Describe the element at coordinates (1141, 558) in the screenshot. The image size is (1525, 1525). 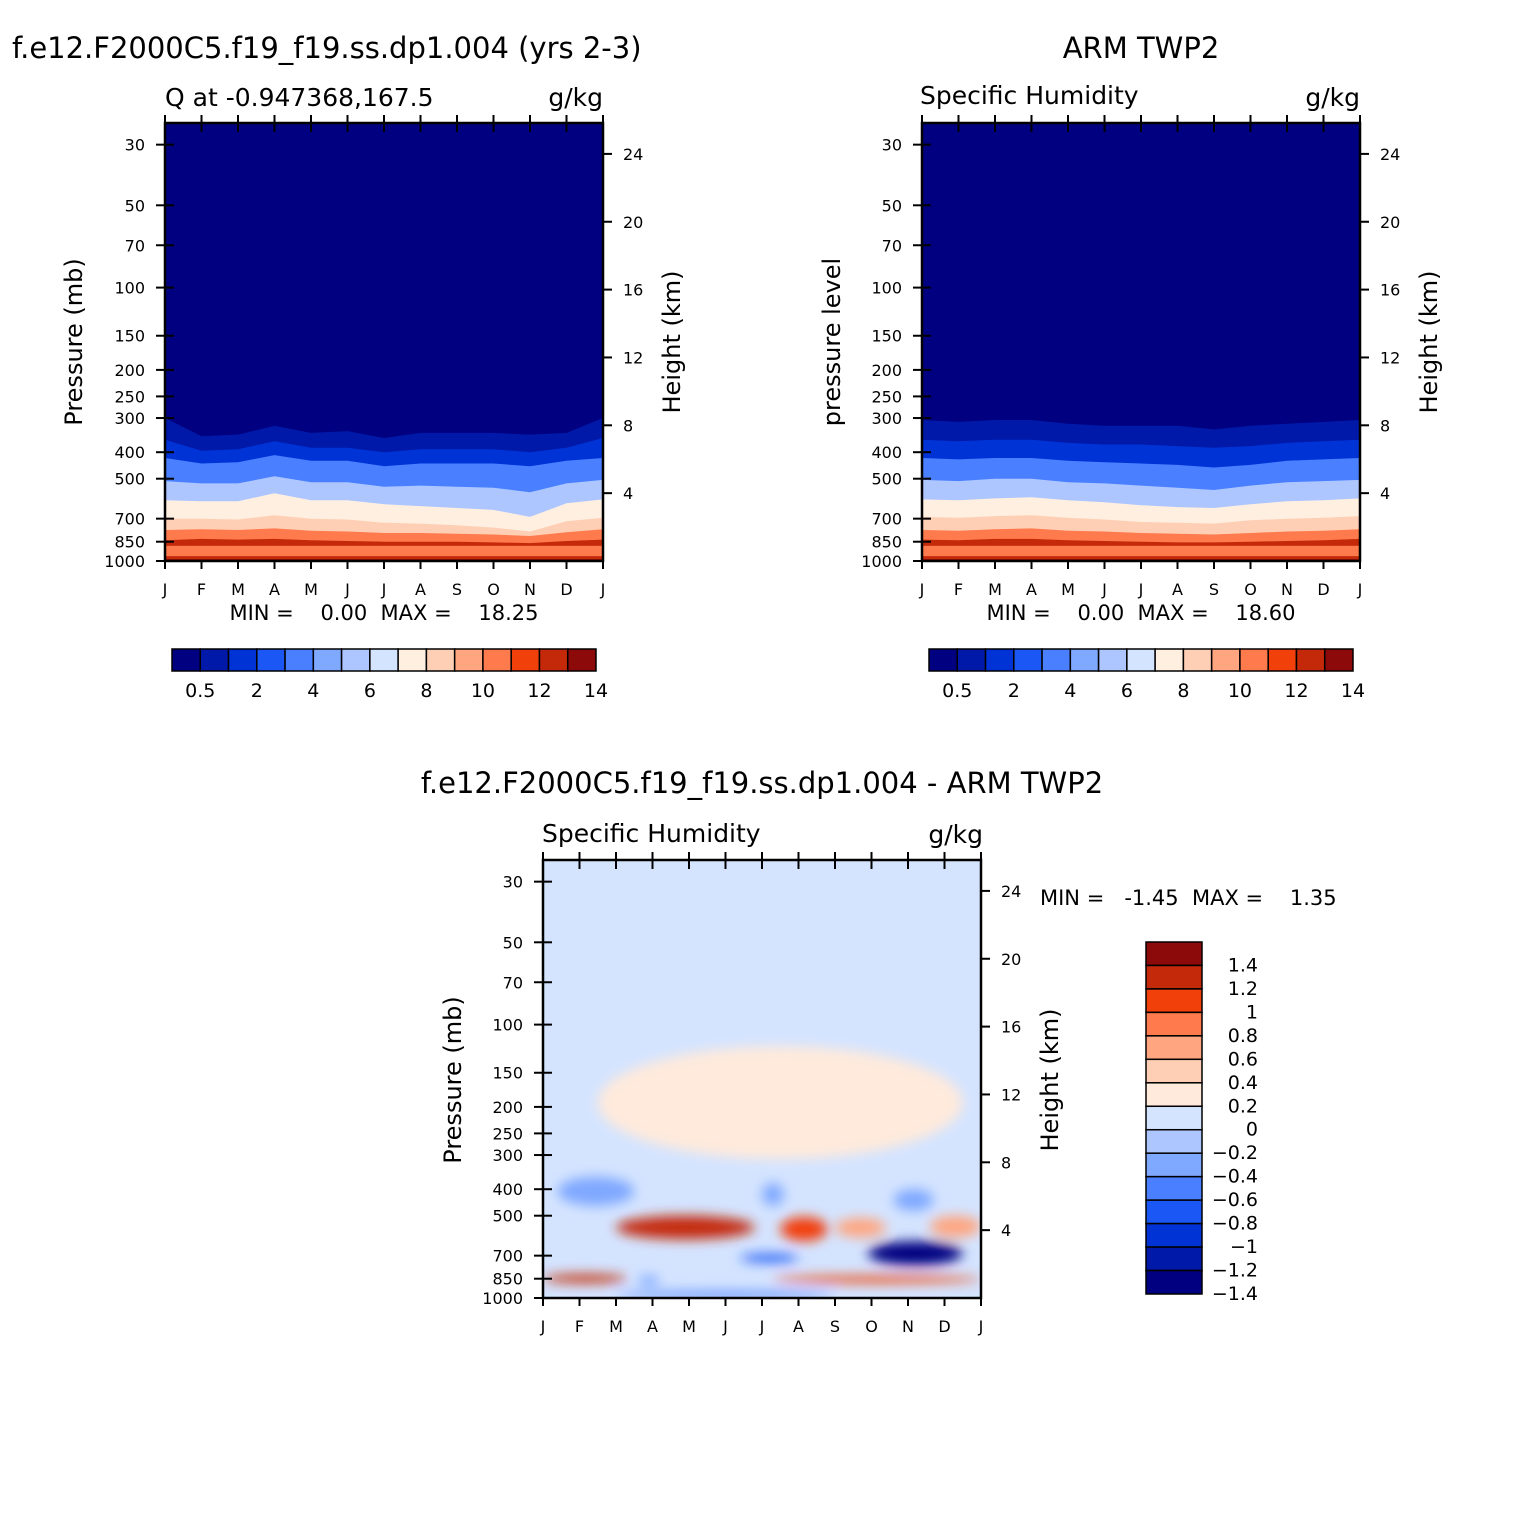
I see `contour-band` at that location.